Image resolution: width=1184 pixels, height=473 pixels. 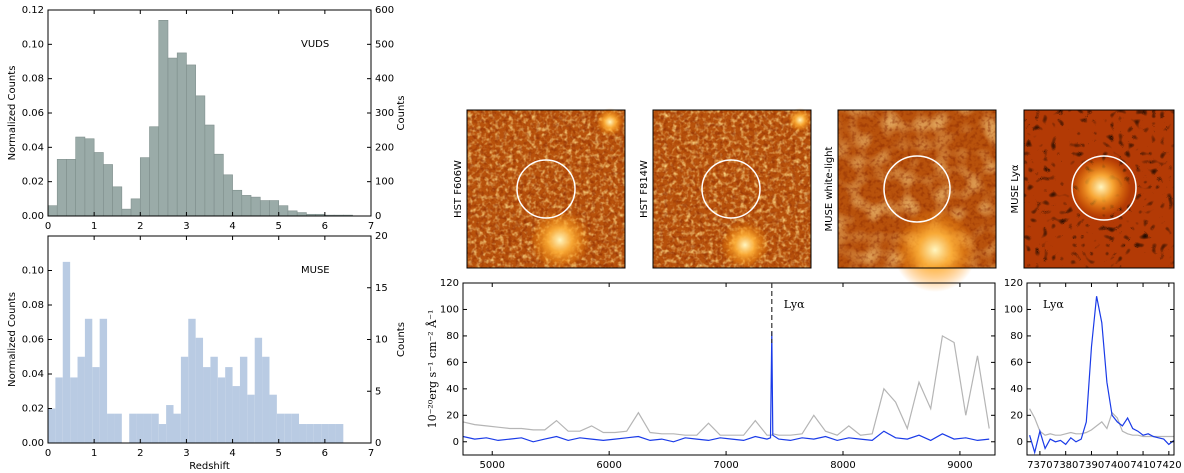 I want to click on y2-tick-label: 600, so click(x=384, y=10).